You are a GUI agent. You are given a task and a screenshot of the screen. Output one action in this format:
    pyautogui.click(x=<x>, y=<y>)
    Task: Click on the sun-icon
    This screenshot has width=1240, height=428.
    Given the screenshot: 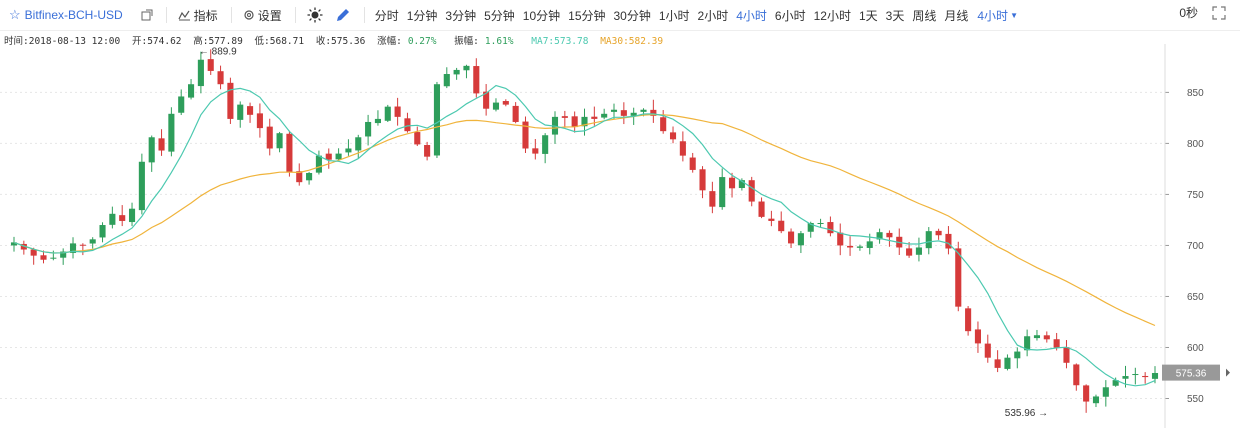 What is the action you would take?
    pyautogui.click(x=315, y=15)
    